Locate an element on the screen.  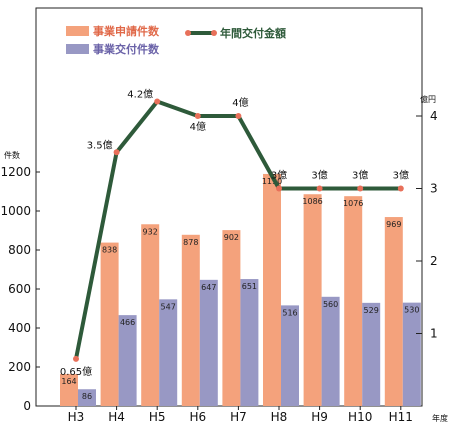
x-tick-label: H11 is located at coordinates (401, 417).